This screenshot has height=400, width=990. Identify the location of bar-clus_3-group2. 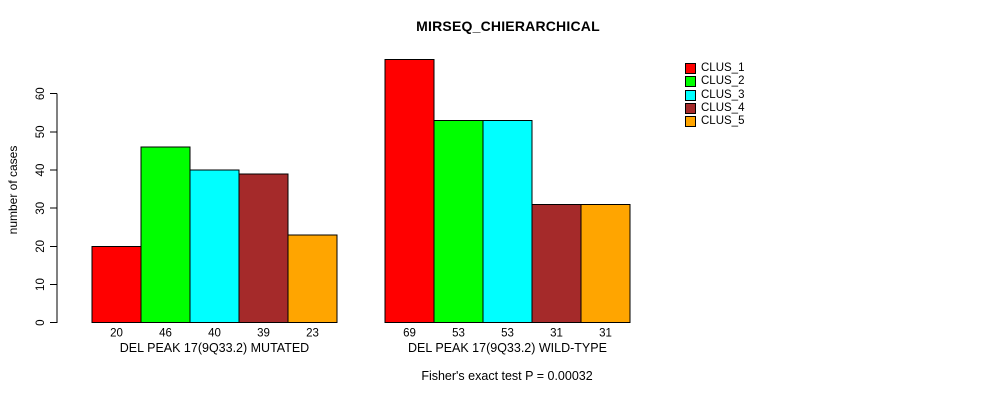
(507, 221).